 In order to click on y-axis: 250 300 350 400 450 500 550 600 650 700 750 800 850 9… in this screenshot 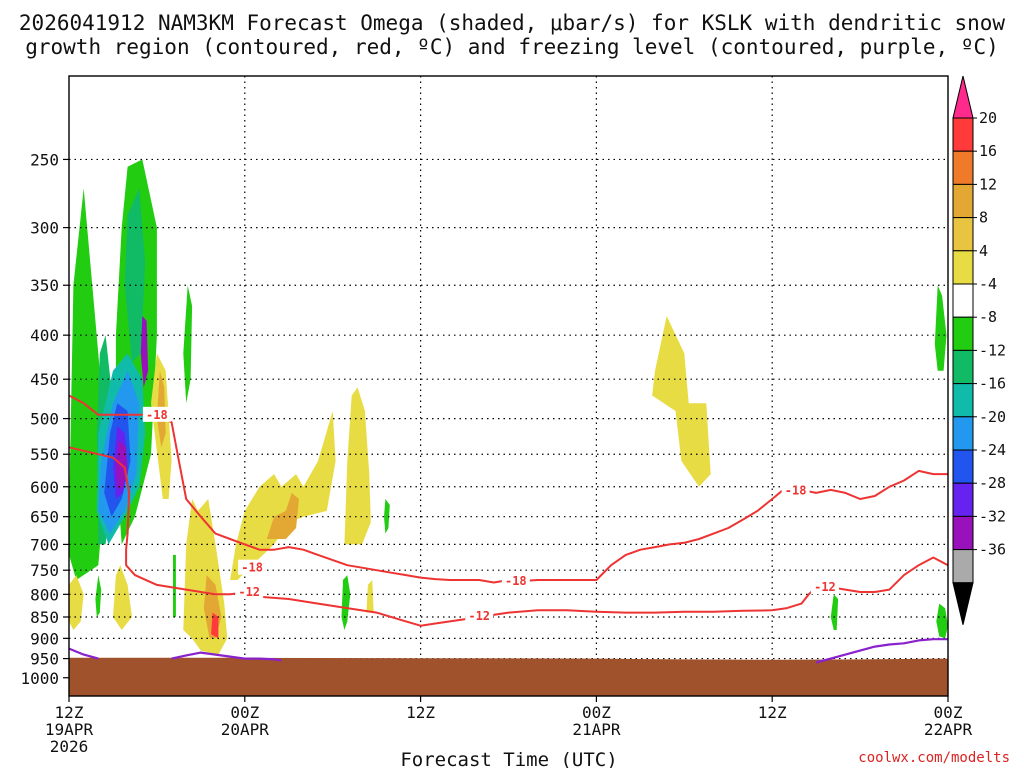, I will do `click(44, 419)`.